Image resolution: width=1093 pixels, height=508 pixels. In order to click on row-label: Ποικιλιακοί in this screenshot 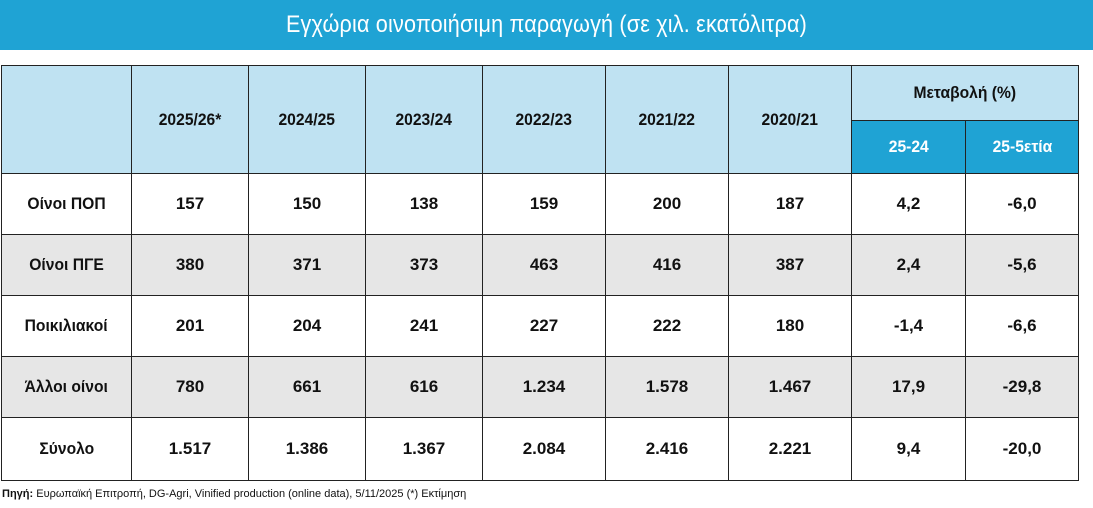, I will do `click(66, 326)`.